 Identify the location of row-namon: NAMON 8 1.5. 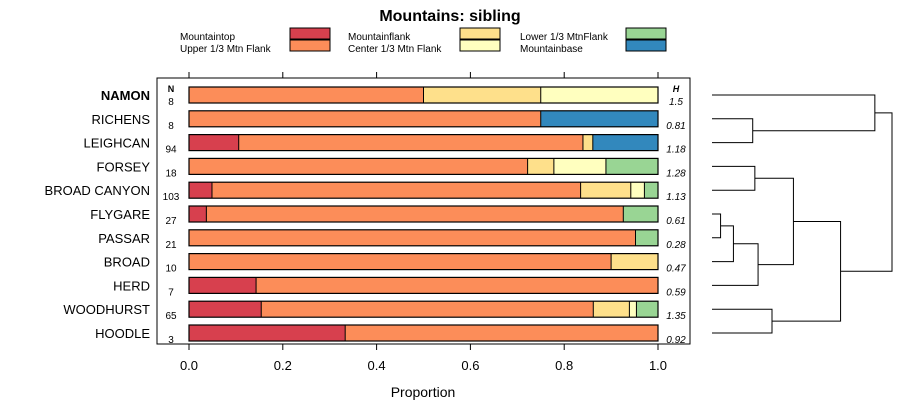
(392, 97).